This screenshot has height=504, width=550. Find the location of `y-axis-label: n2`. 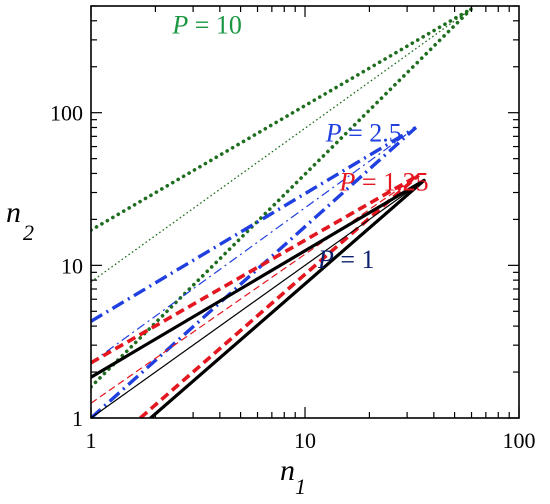

y-axis-label: n2 is located at coordinates (20, 220).